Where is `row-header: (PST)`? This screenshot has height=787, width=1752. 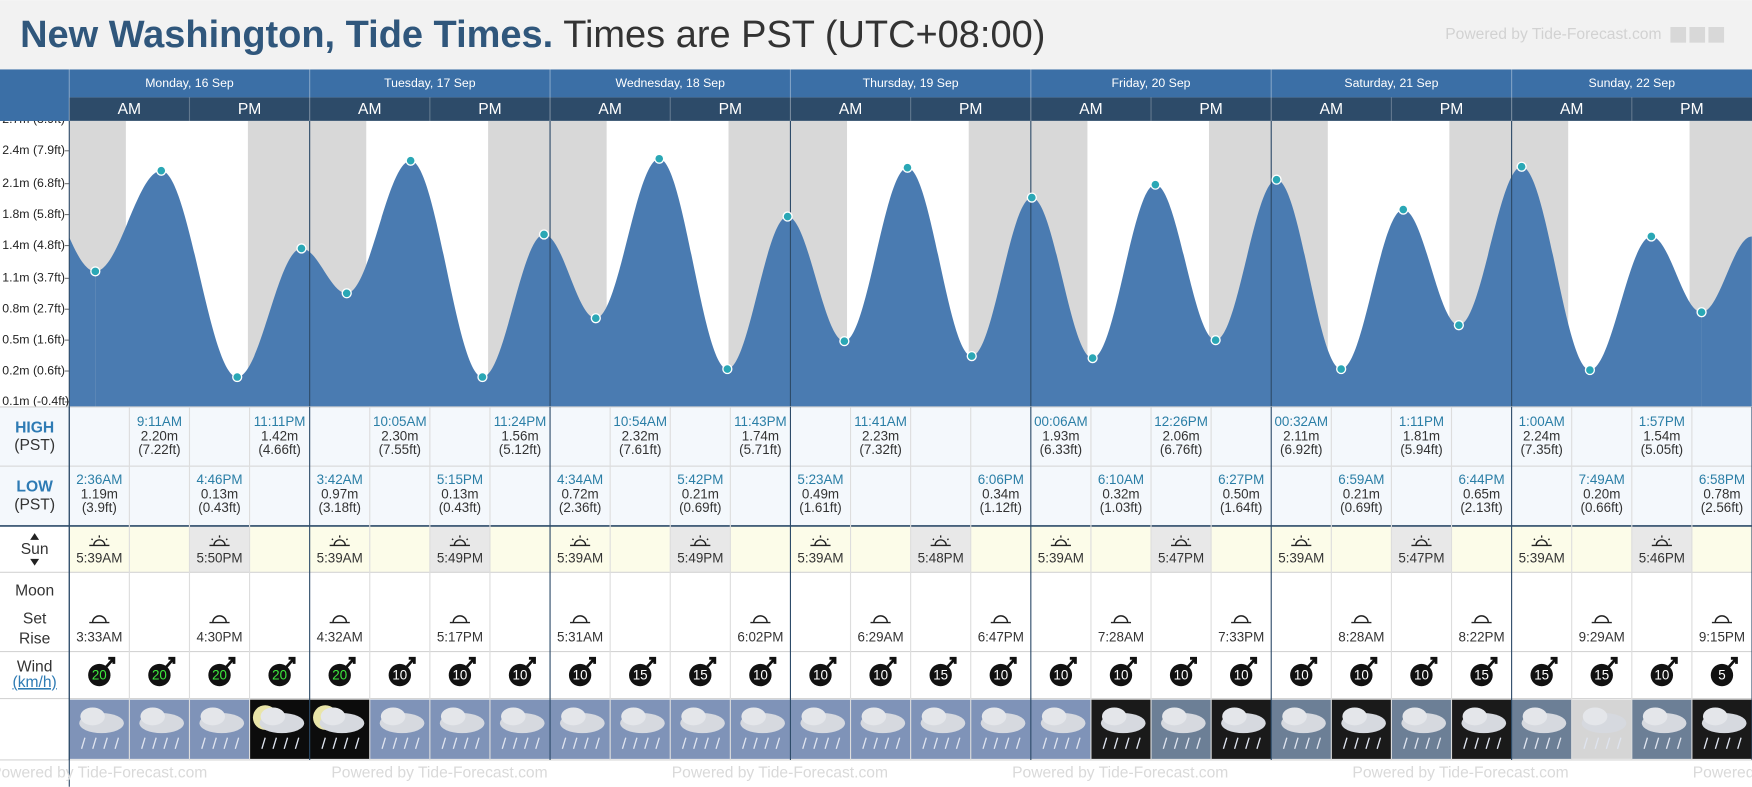
row-header: (PST) is located at coordinates (34, 504).